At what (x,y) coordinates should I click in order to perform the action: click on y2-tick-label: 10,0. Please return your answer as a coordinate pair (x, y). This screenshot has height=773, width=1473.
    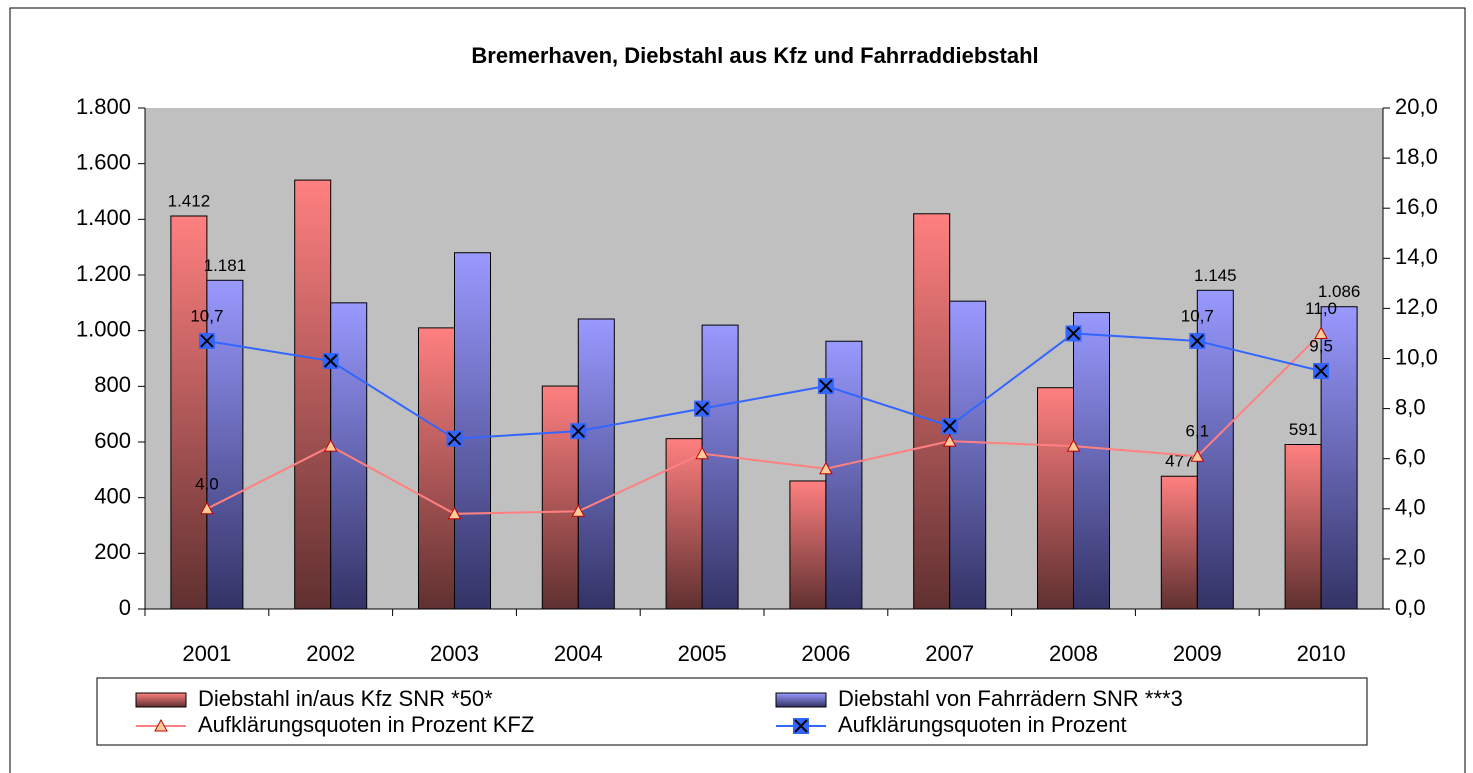
    Looking at the image, I should click on (1416, 356).